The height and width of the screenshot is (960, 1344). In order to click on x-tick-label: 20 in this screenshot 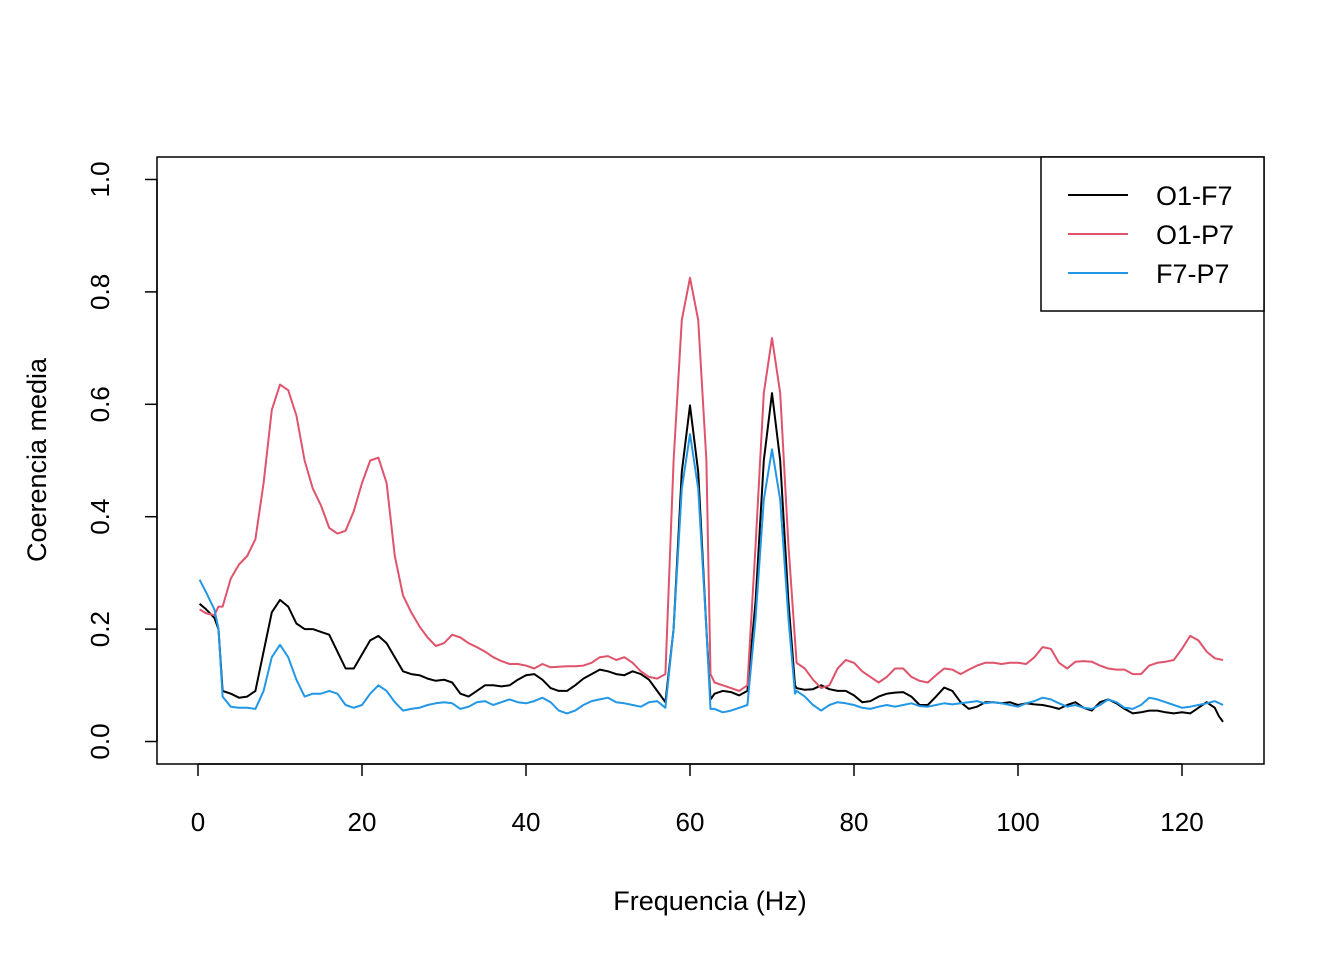, I will do `click(362, 822)`.